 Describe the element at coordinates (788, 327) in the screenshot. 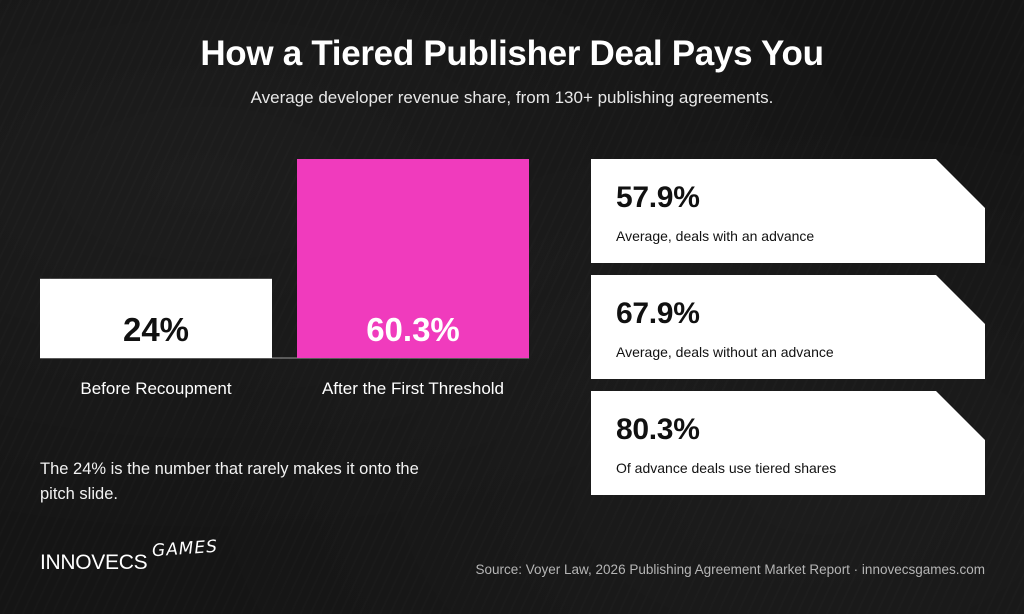

I see `stat-card-no-advance: 67.9% Average, deals without an advance` at that location.